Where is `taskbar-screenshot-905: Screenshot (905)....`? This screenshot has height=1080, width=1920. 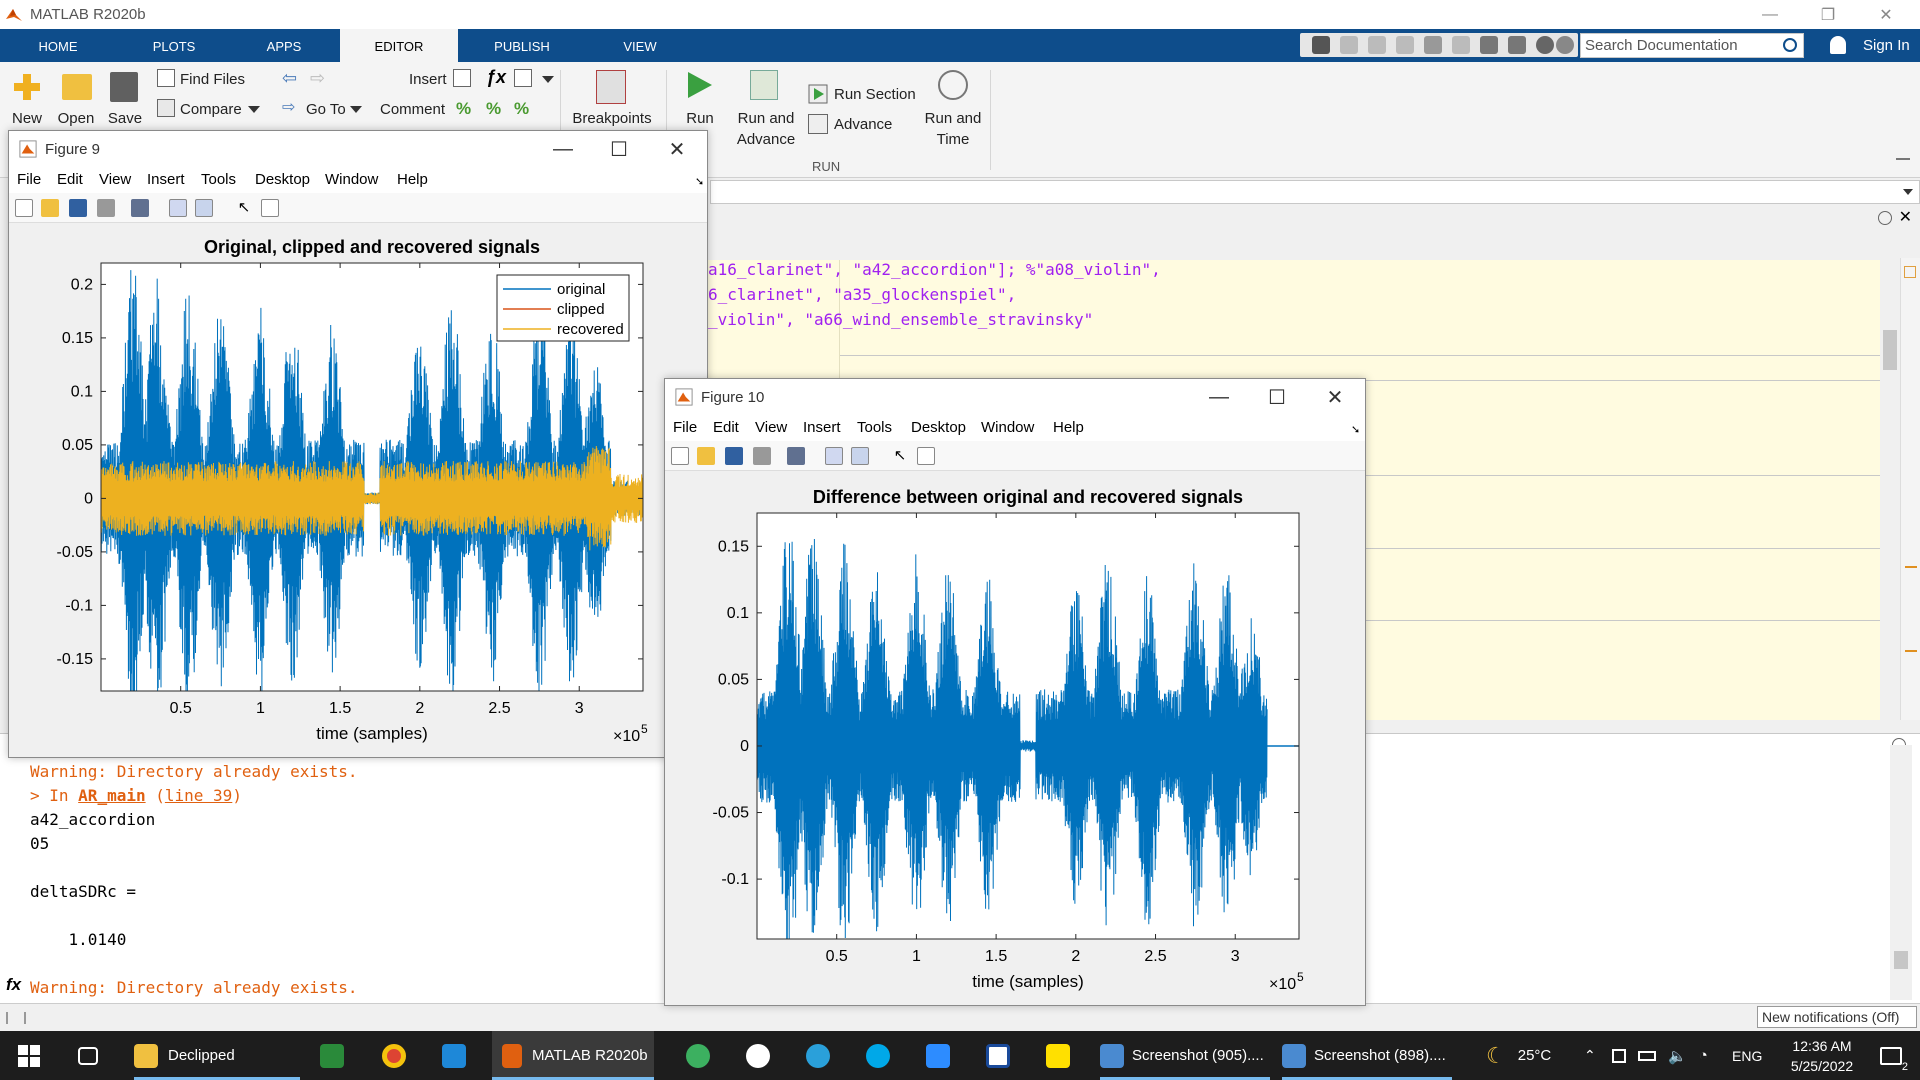 taskbar-screenshot-905: Screenshot (905).... is located at coordinates (1185, 1055).